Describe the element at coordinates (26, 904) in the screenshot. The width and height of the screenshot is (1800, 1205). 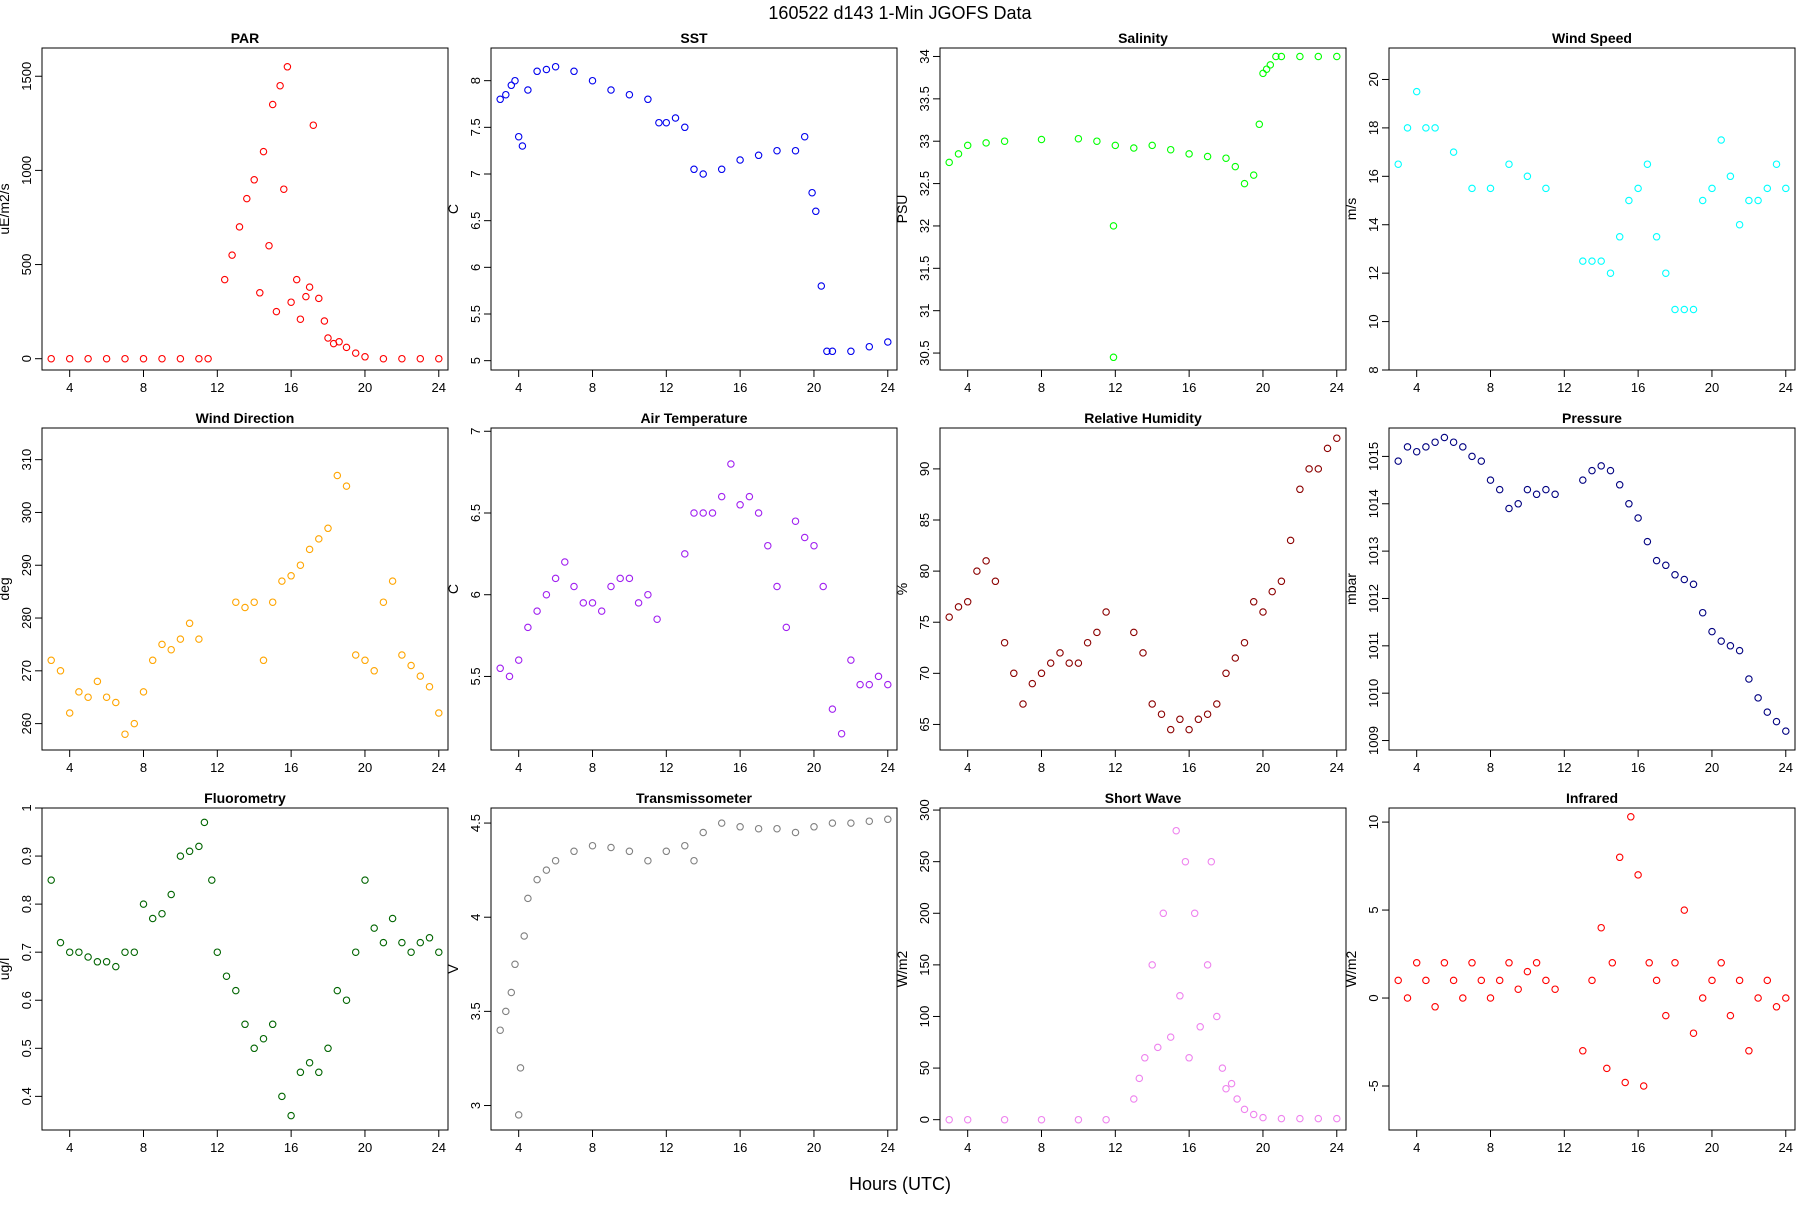
I see `y-tick-label: 0.8` at that location.